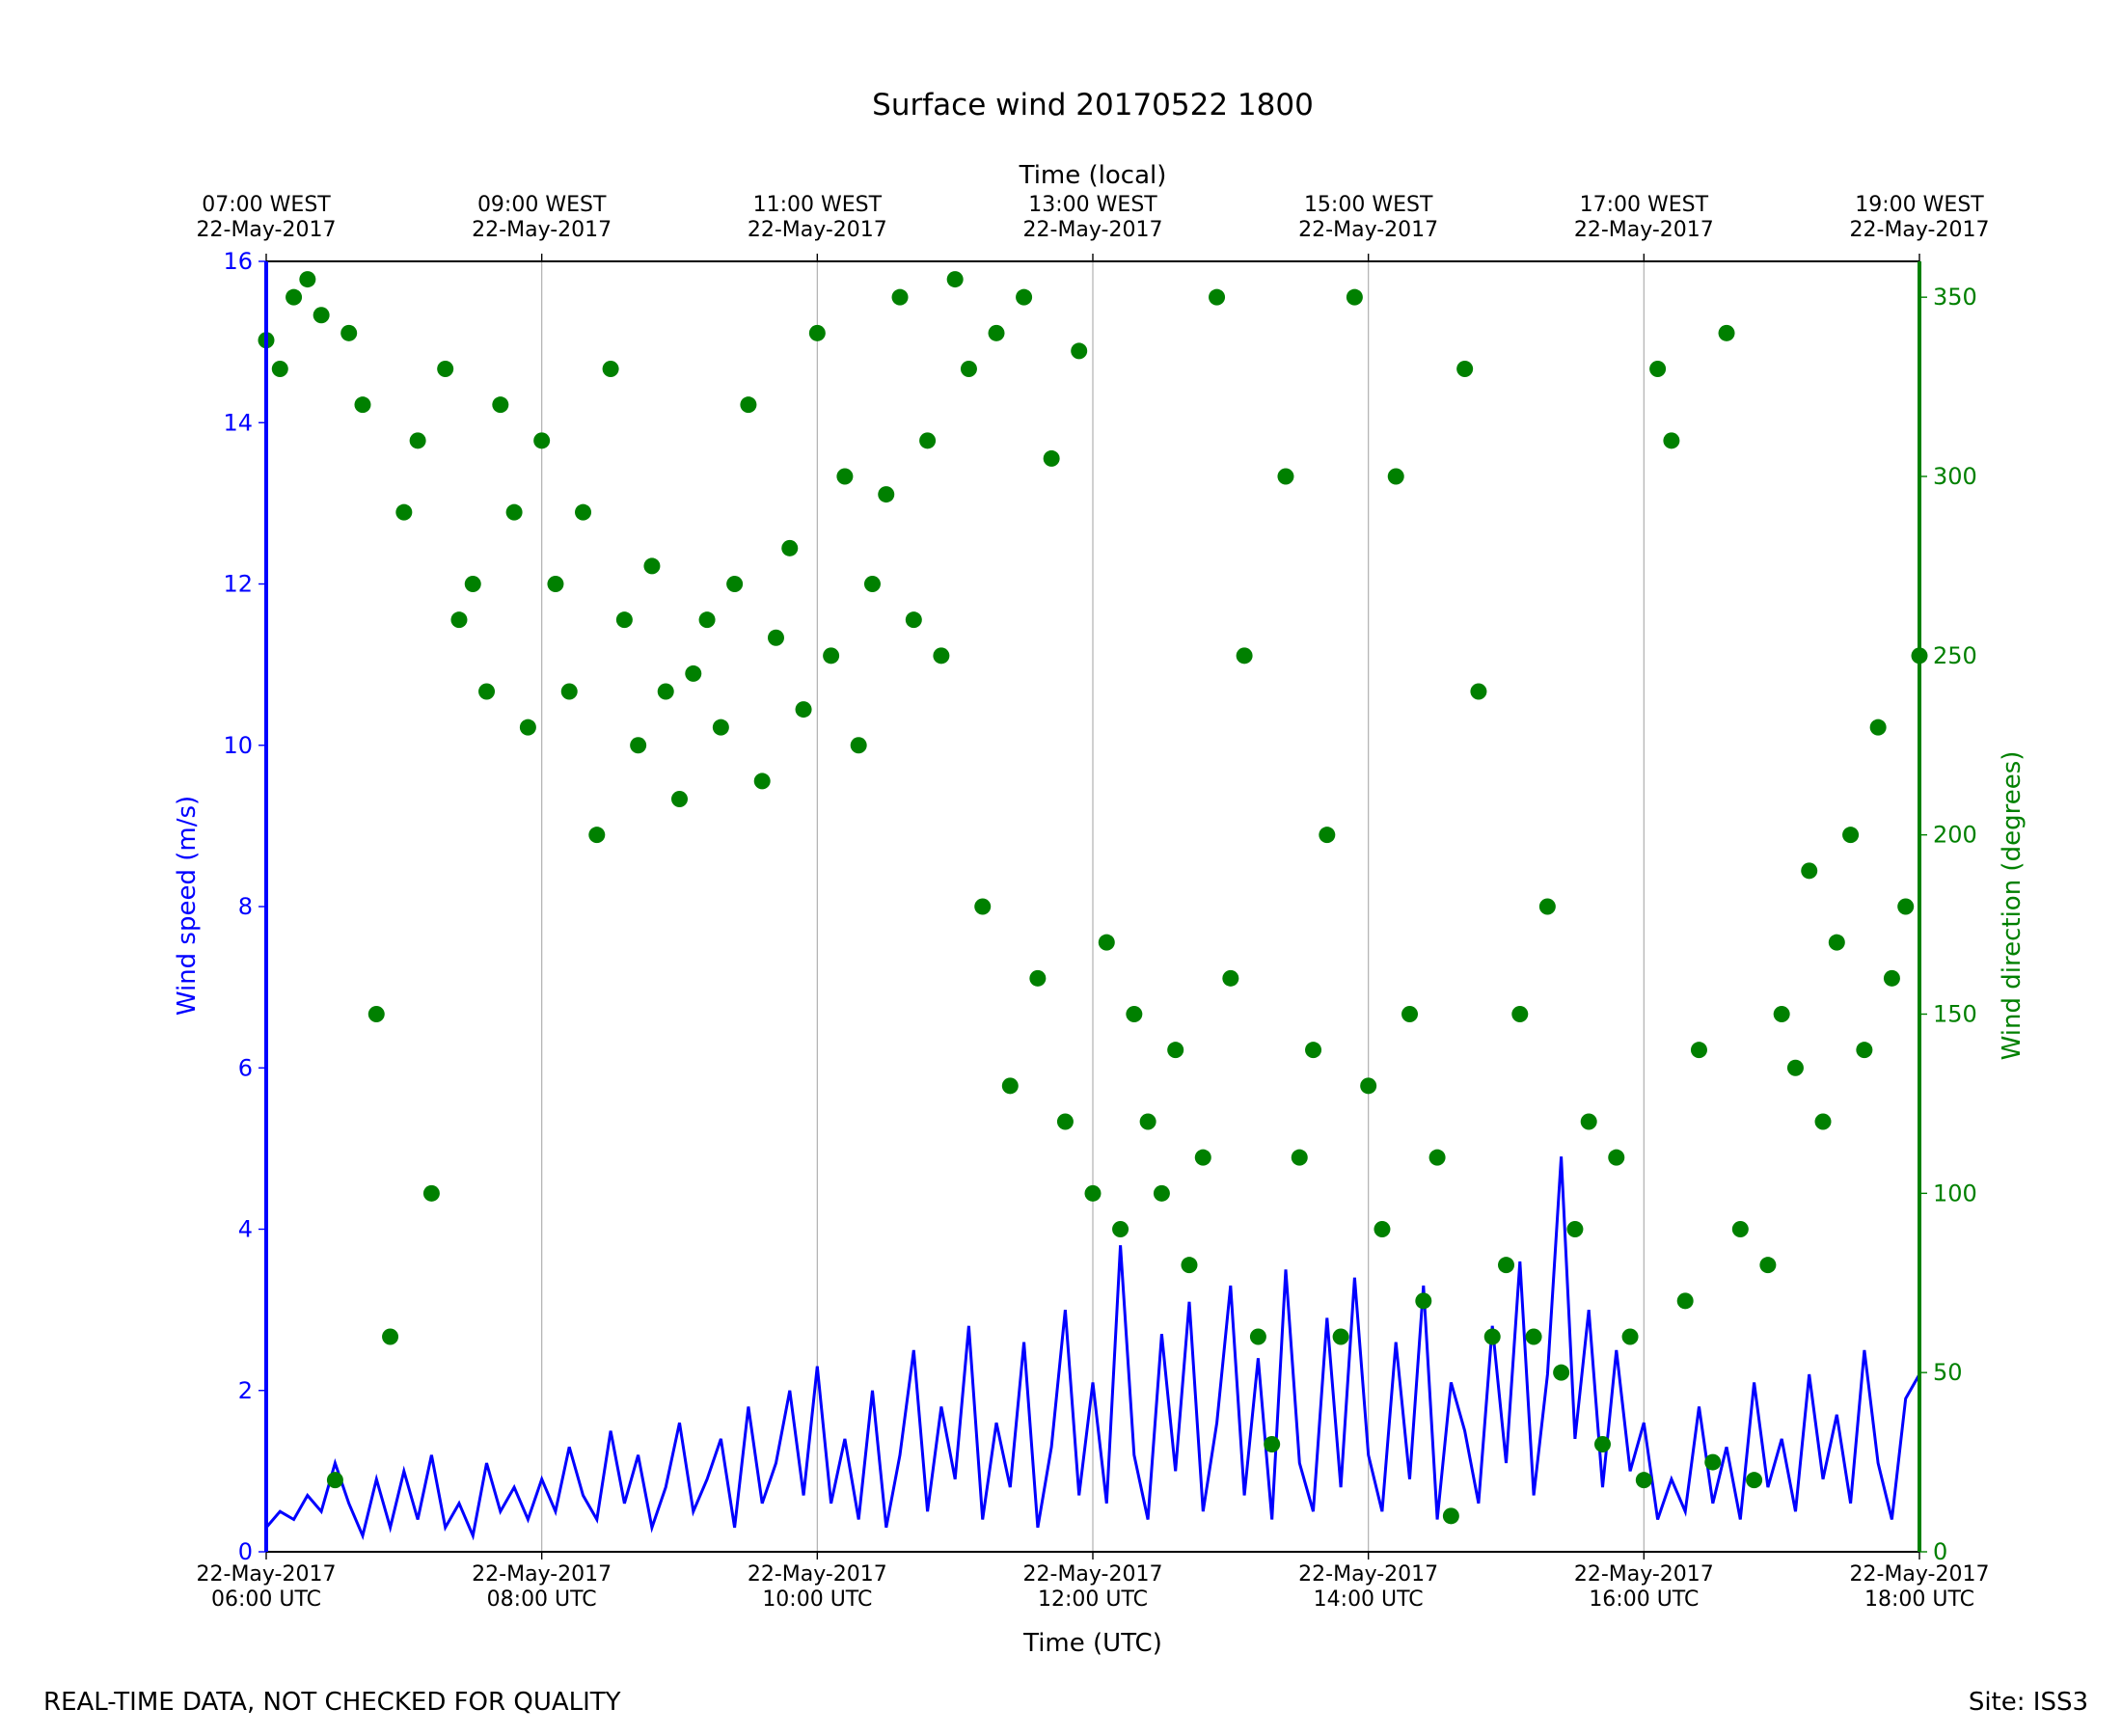  What do you see at coordinates (1093, 105) in the screenshot?
I see `chart-title: Surface wind 20170522 1800` at bounding box center [1093, 105].